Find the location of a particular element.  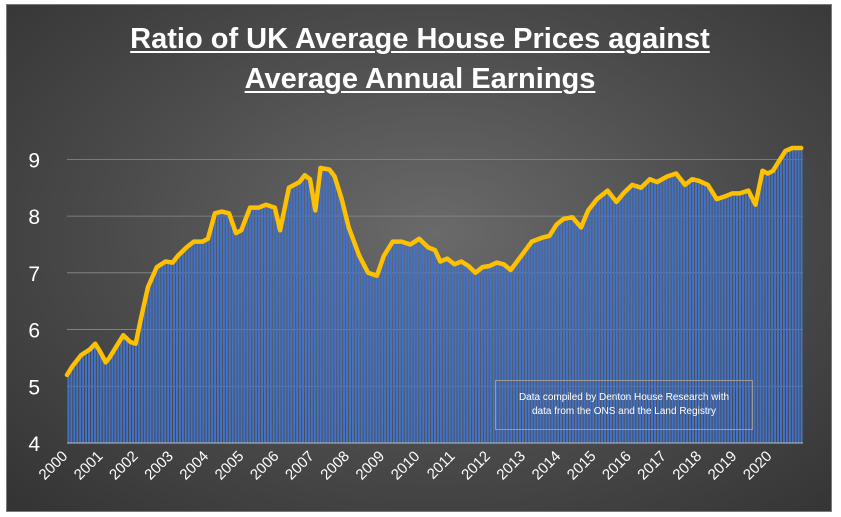

x-tick-label-2010: 2010 is located at coordinates (406, 466).